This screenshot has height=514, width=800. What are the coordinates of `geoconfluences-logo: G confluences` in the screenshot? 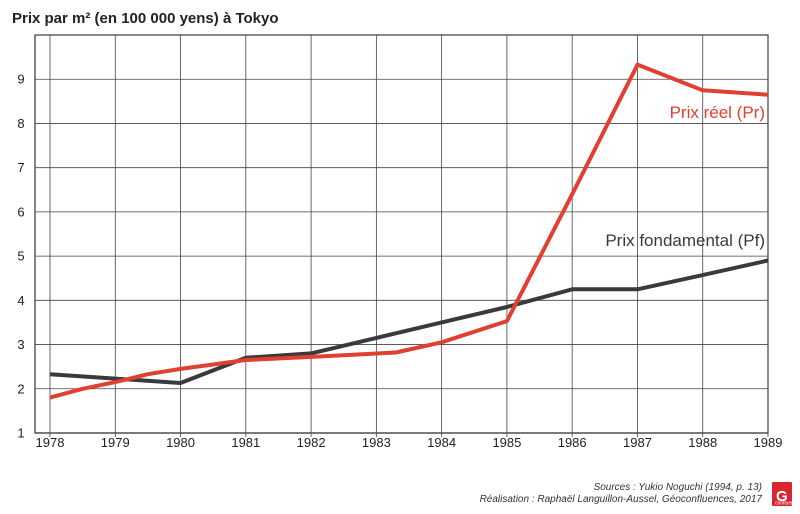 It's located at (786, 494).